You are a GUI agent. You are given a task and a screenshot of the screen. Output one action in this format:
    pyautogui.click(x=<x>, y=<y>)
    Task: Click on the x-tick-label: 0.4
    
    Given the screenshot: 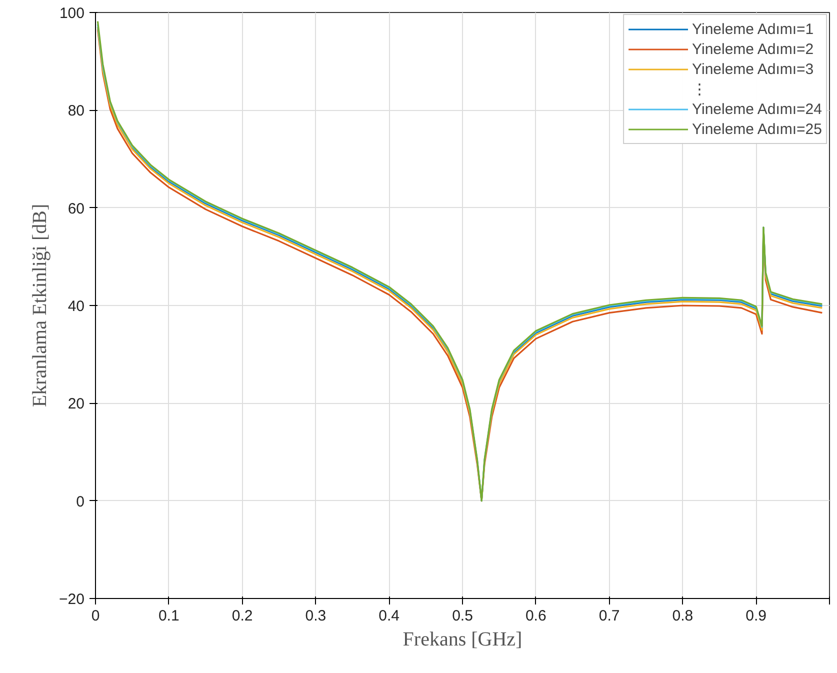 What is the action you would take?
    pyautogui.click(x=389, y=616)
    